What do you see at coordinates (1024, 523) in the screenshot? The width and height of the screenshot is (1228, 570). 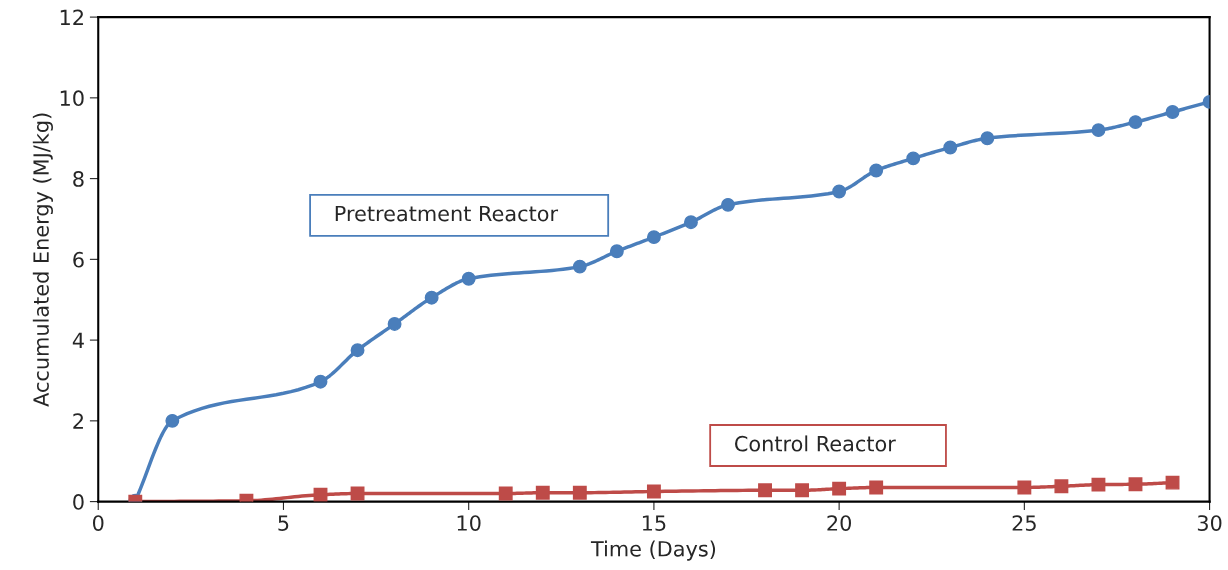 I see `x-tick-label: 25` at bounding box center [1024, 523].